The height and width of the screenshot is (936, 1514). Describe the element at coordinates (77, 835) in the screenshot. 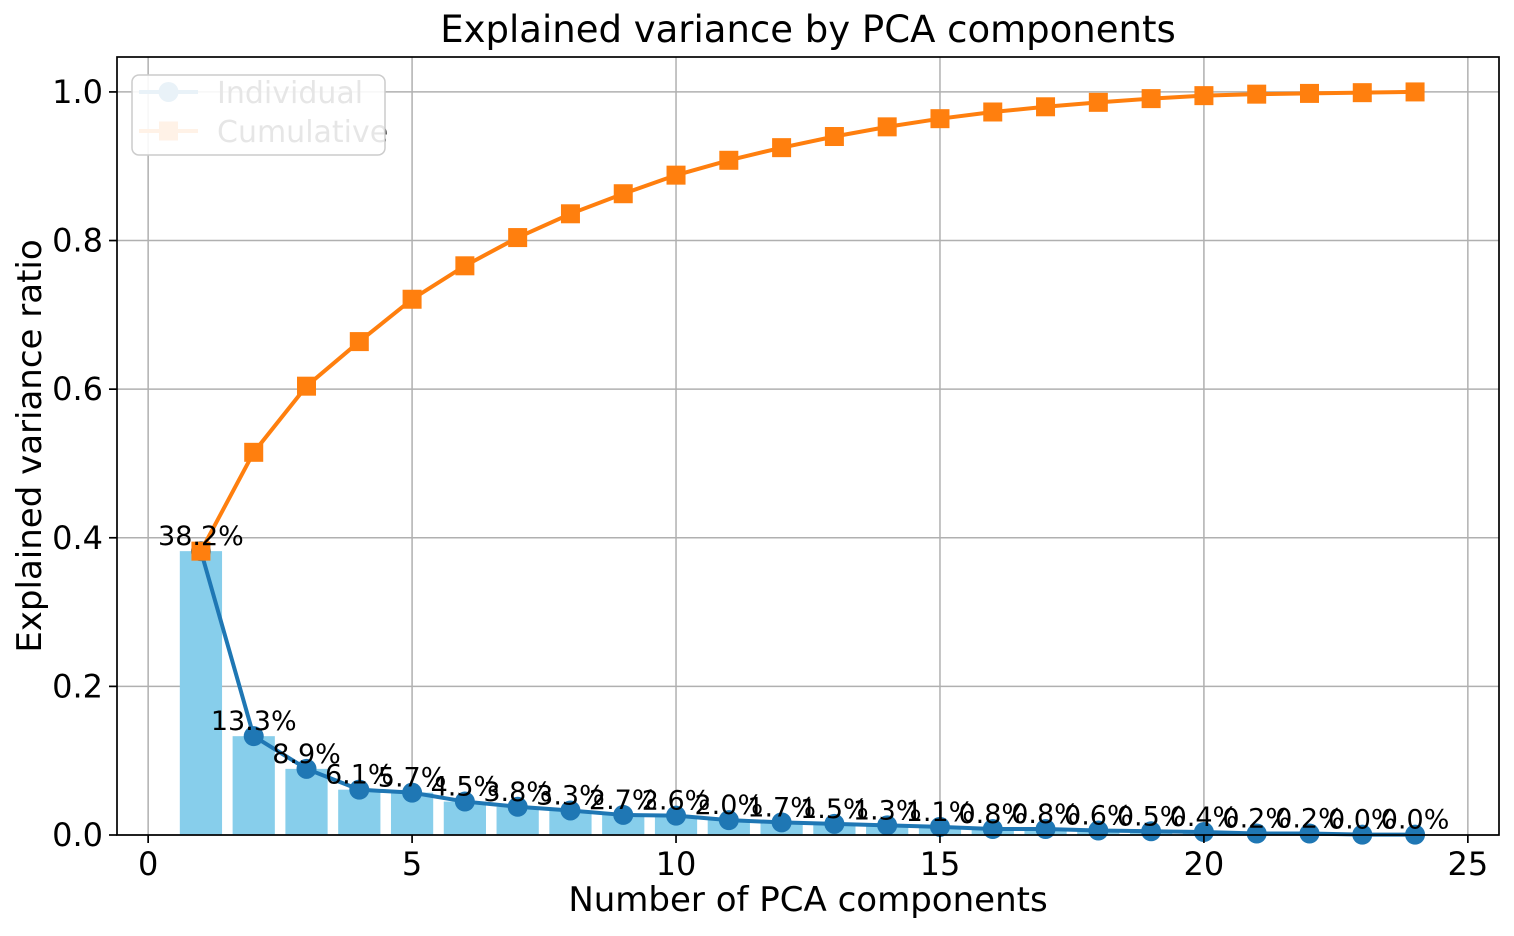

I see `y-tick-label: 0.0` at that location.